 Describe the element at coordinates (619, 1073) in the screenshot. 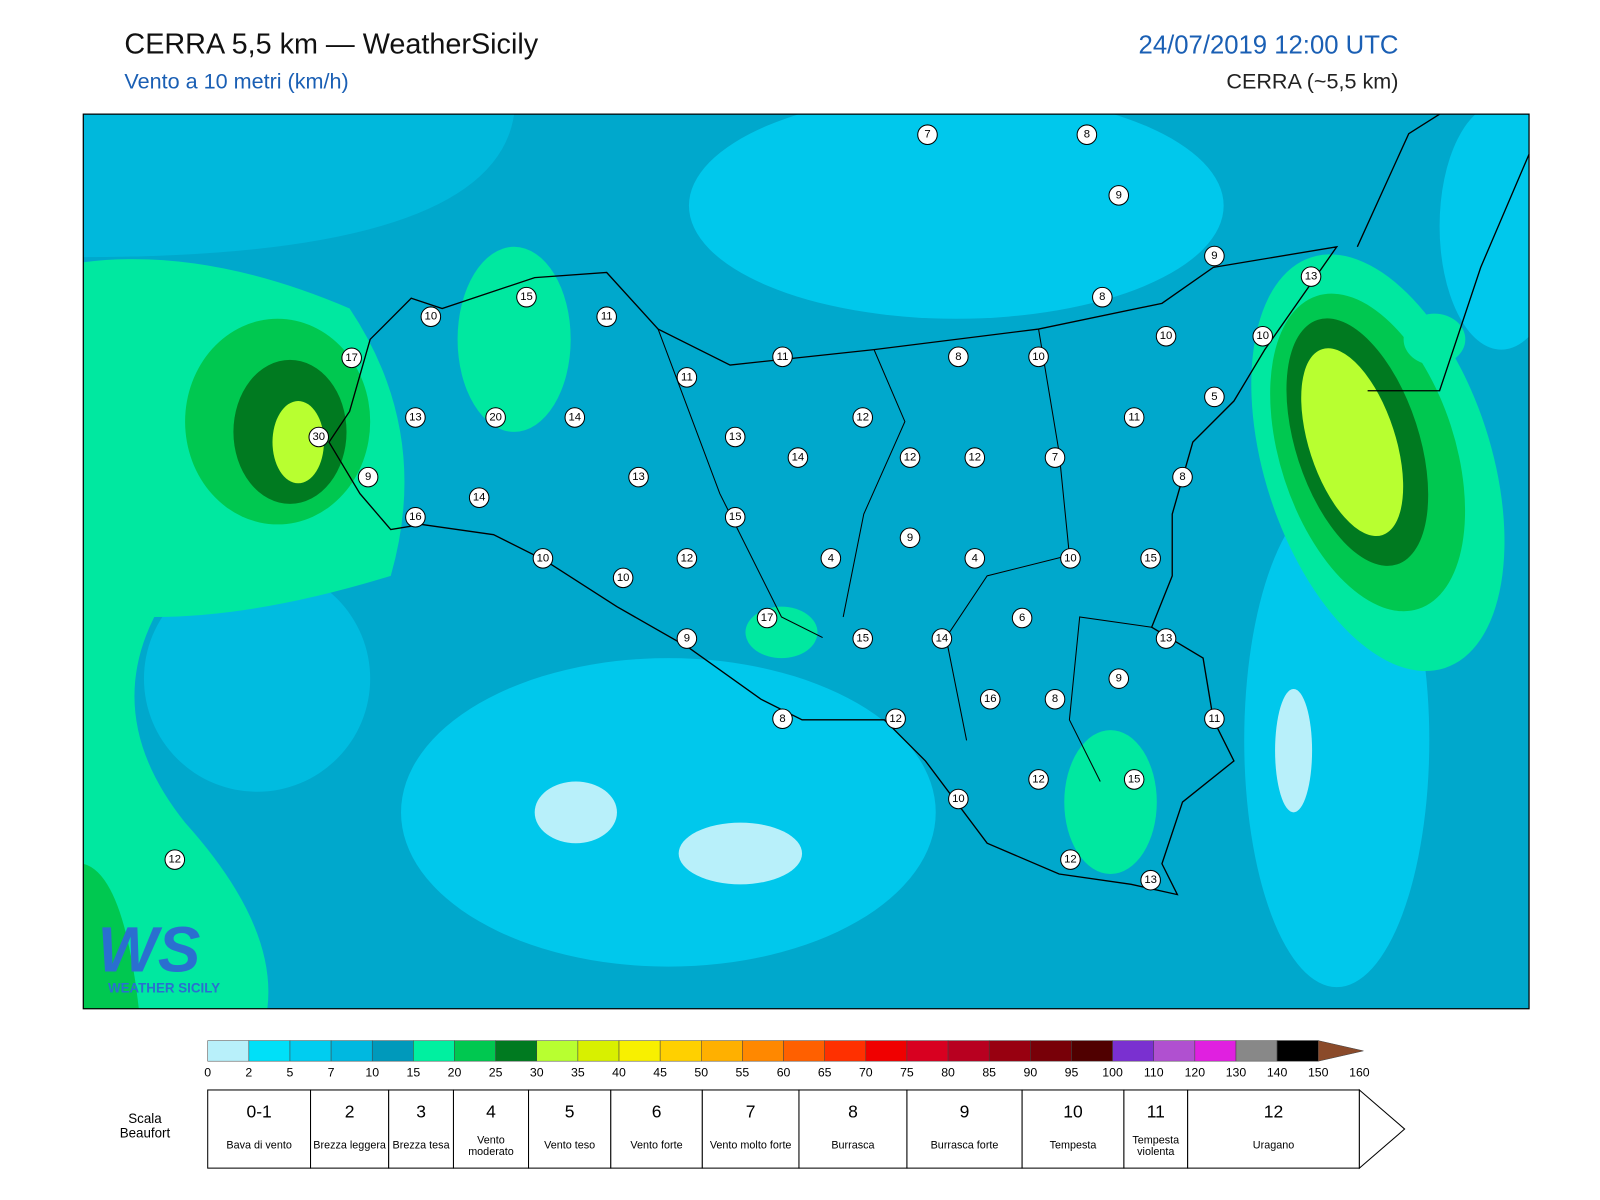

I see `colorbar-tick-label: 40` at that location.